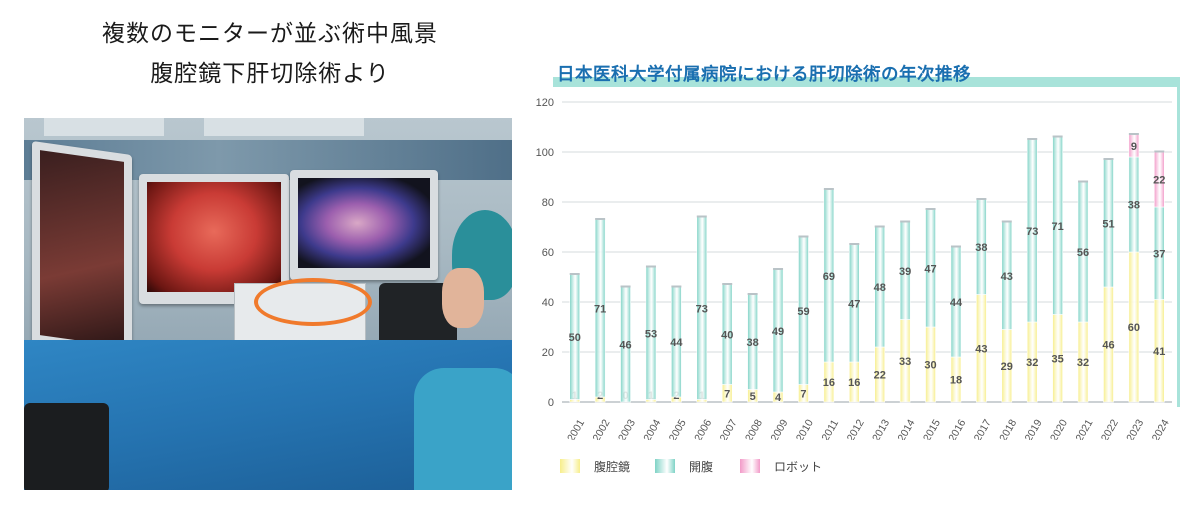 The height and width of the screenshot is (515, 1200). Describe the element at coordinates (1108, 224) in the screenshot. I see `data-label: 51` at that location.